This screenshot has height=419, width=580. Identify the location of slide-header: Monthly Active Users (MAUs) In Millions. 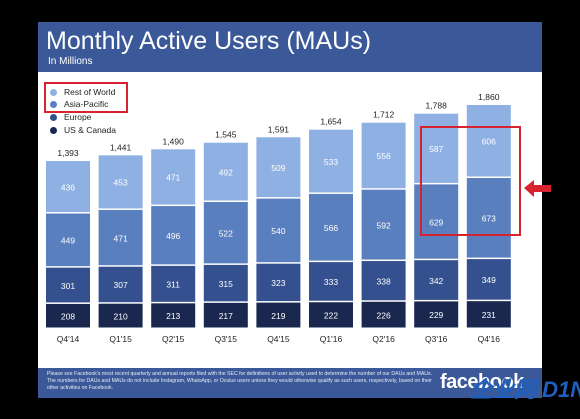
(290, 47).